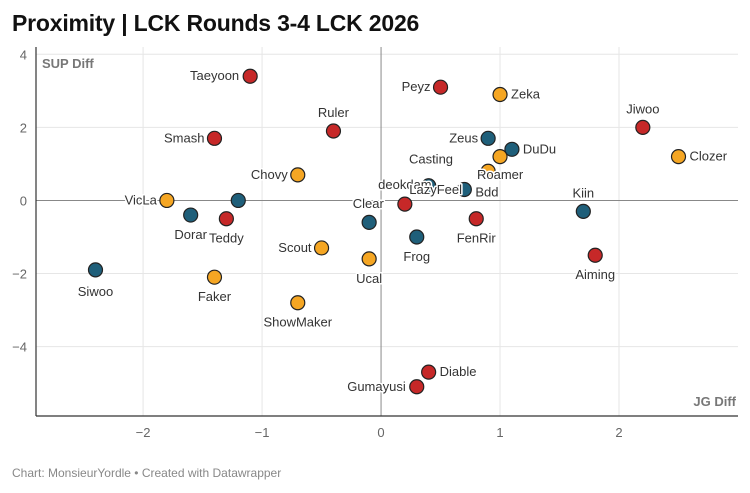  Describe the element at coordinates (464, 189) in the screenshot. I see `data-point-bdd: Bdd` at that location.